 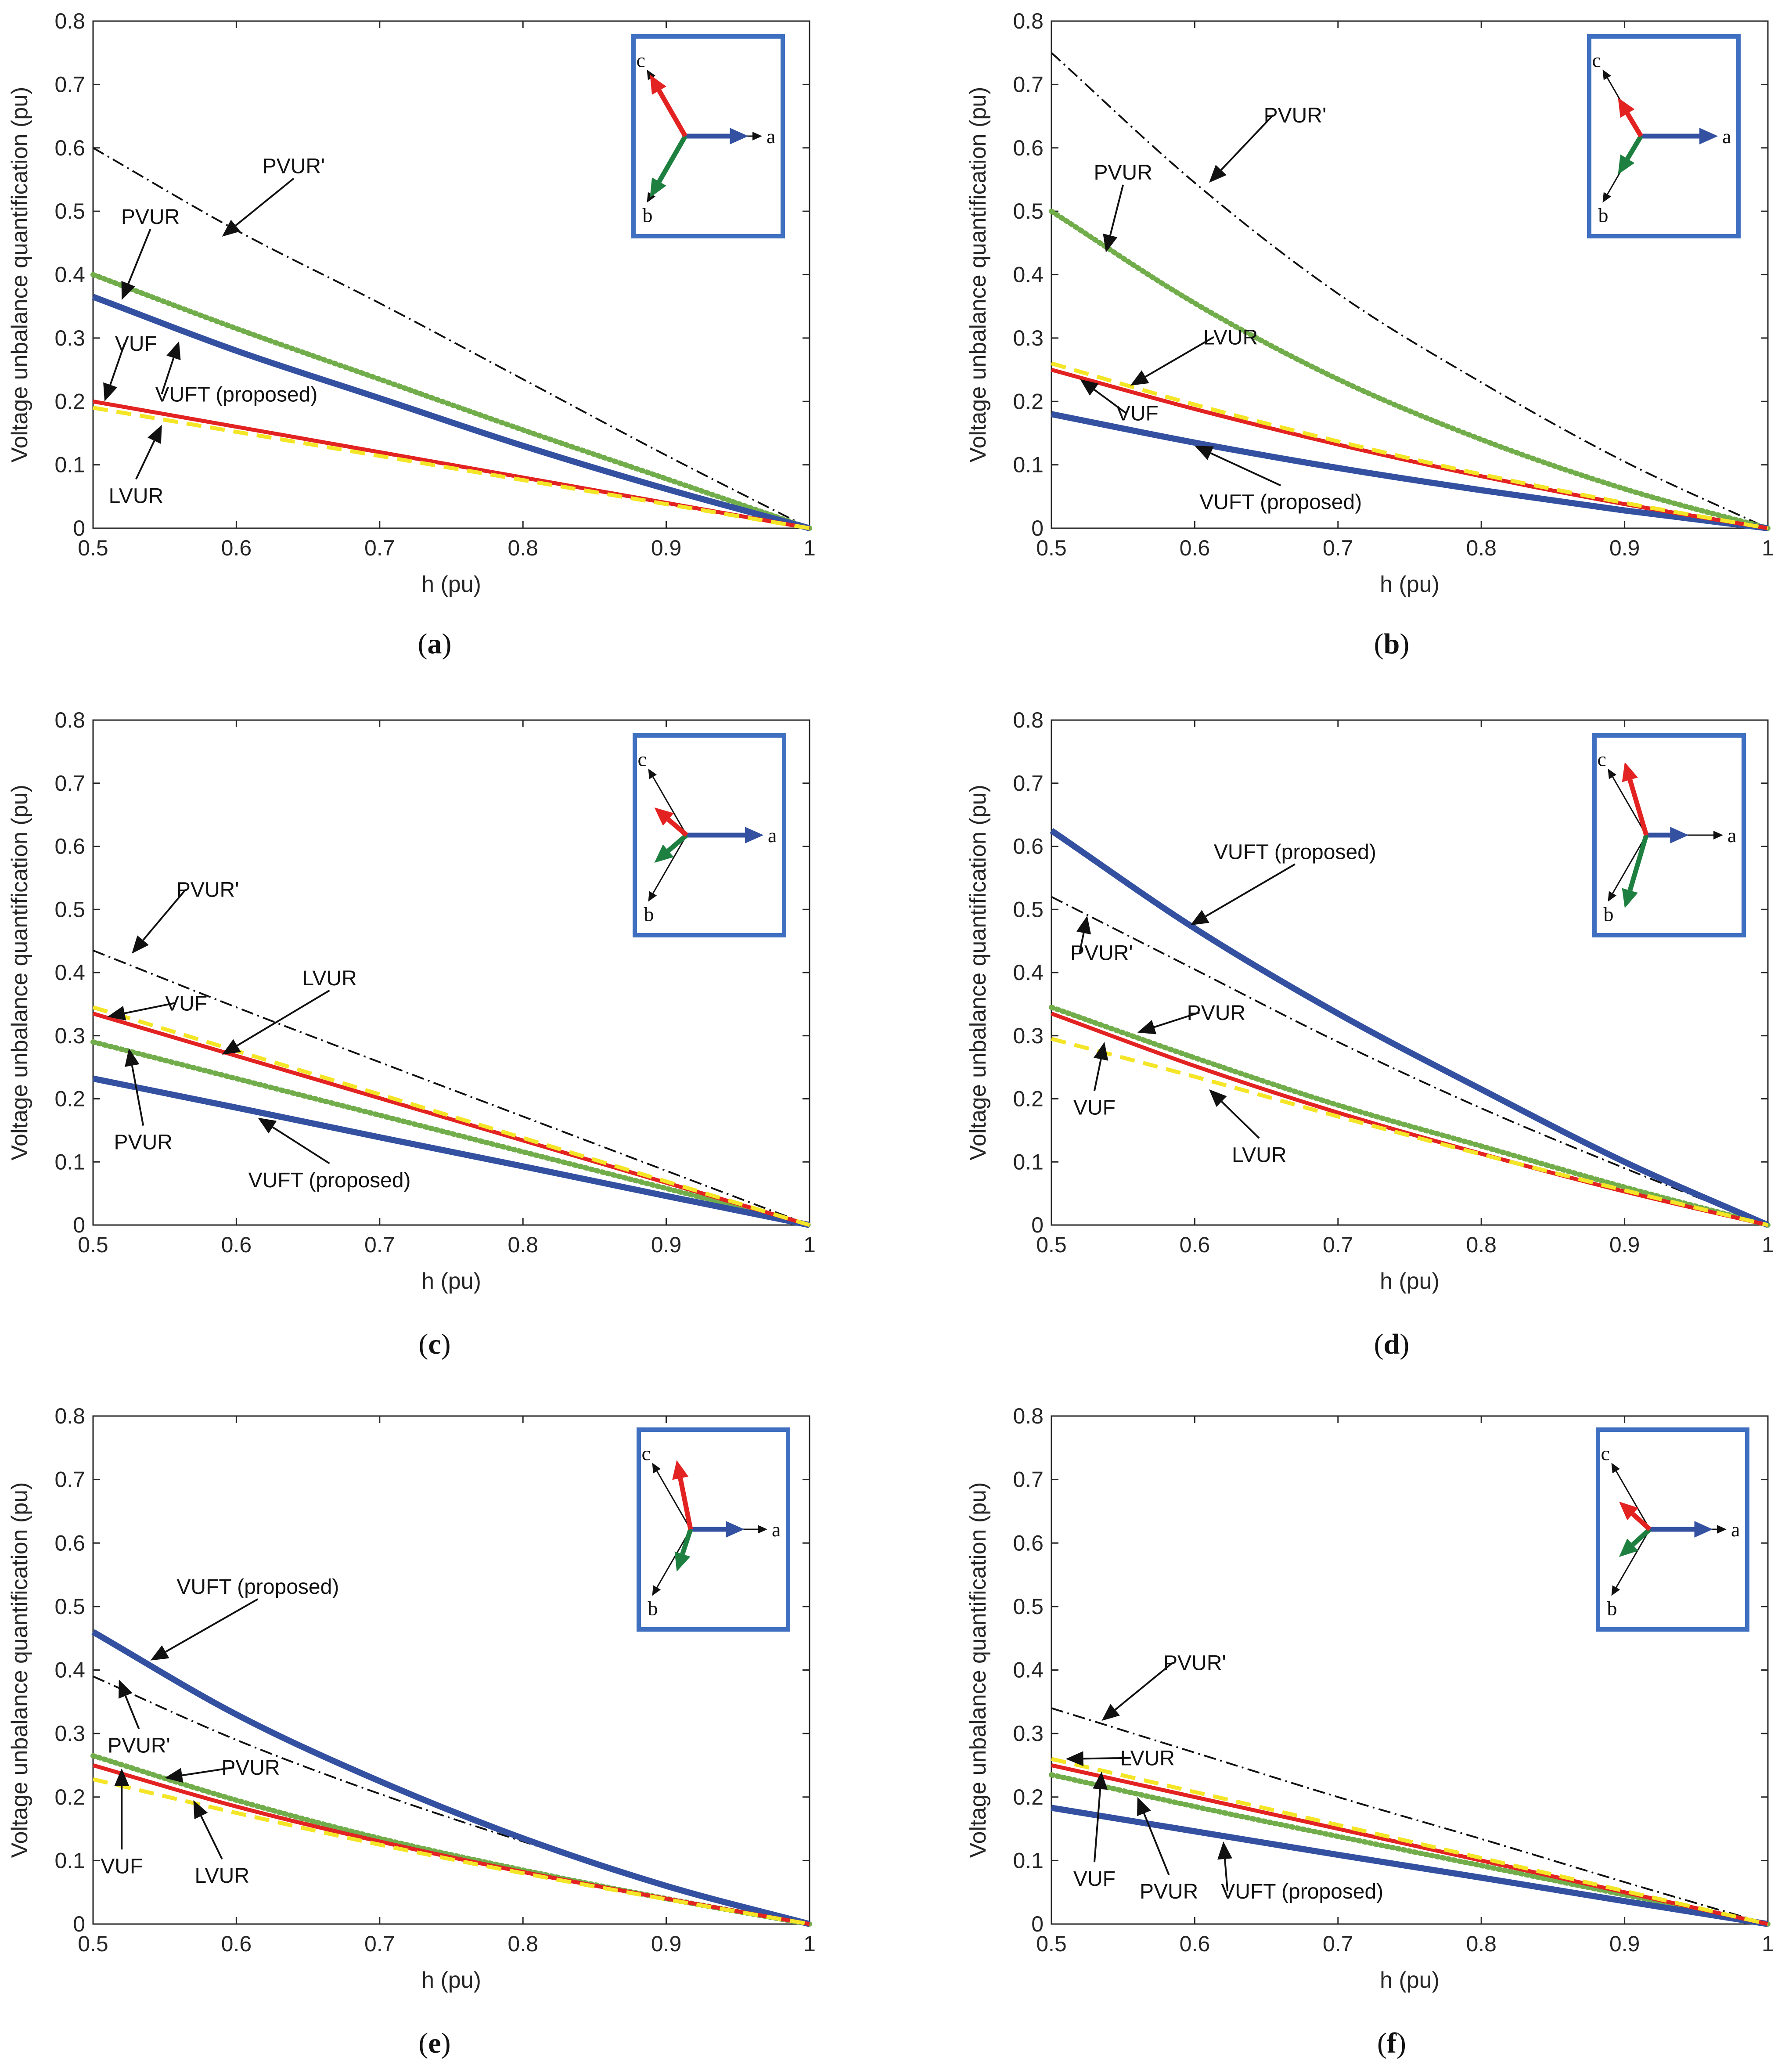 What do you see at coordinates (186, 1003) in the screenshot?
I see `annotation-label: VUF` at bounding box center [186, 1003].